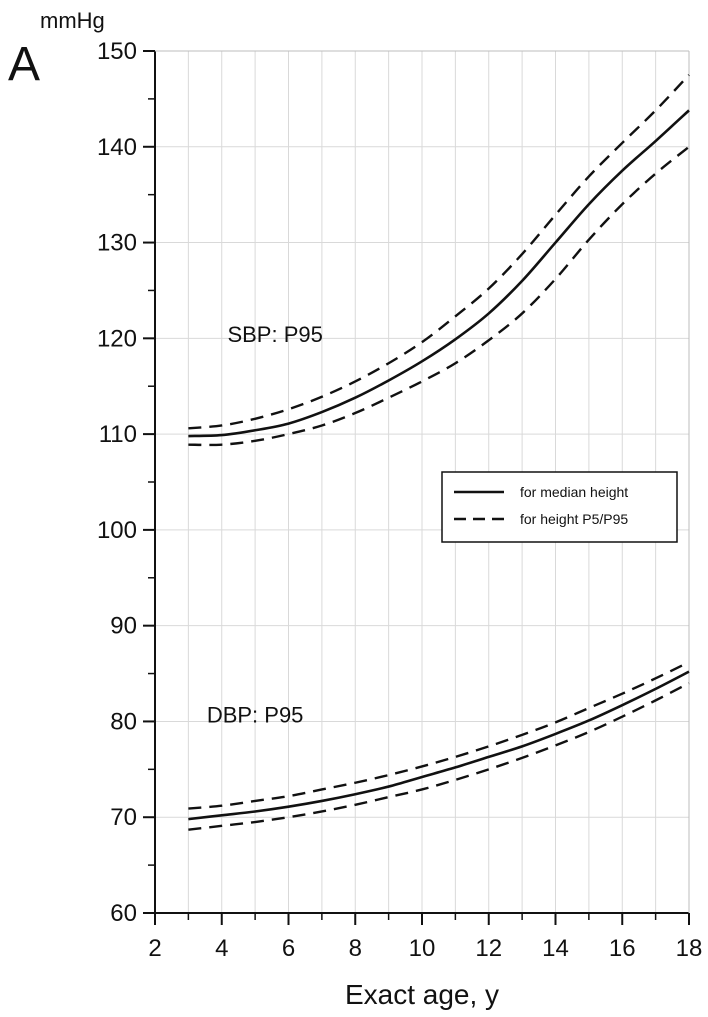  Describe the element at coordinates (422, 994) in the screenshot. I see `x-axis-label: Exact age, y` at that location.